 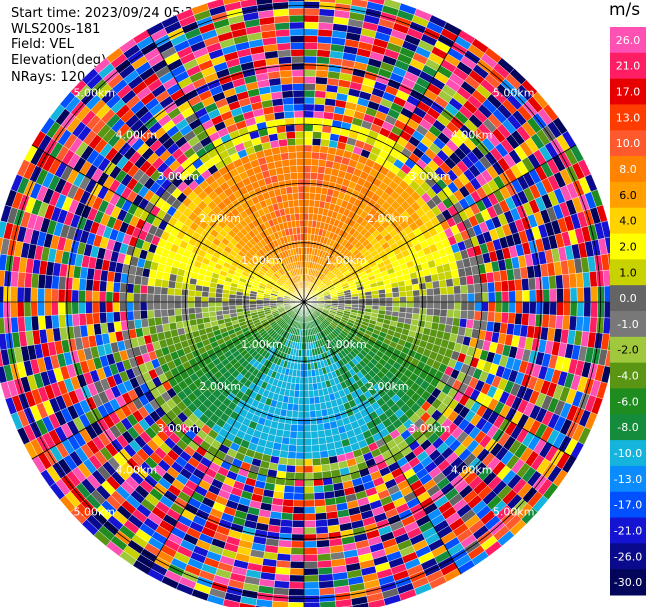 I want to click on velocity-ray, so click(x=460, y=277).